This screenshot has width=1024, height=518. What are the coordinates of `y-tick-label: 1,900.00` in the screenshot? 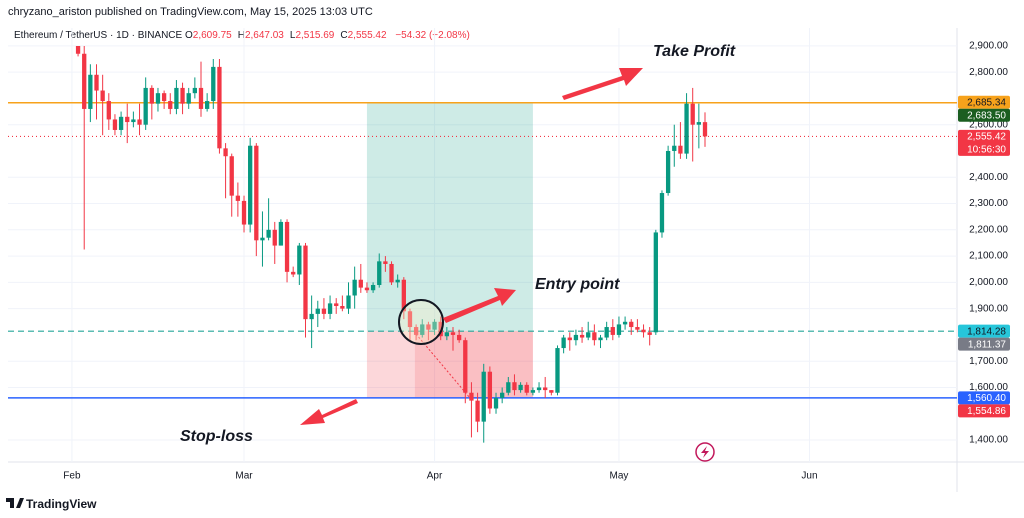 It's located at (988, 308).